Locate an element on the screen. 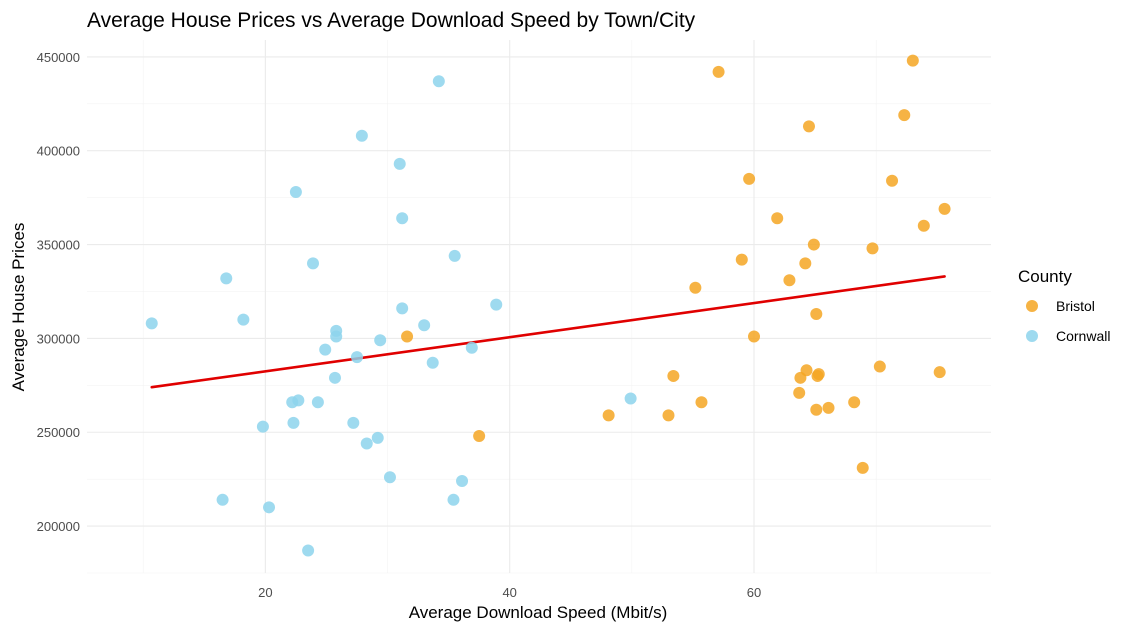 This screenshot has width=1132, height=631. y-tick-label: 200000 is located at coordinates (58, 526).